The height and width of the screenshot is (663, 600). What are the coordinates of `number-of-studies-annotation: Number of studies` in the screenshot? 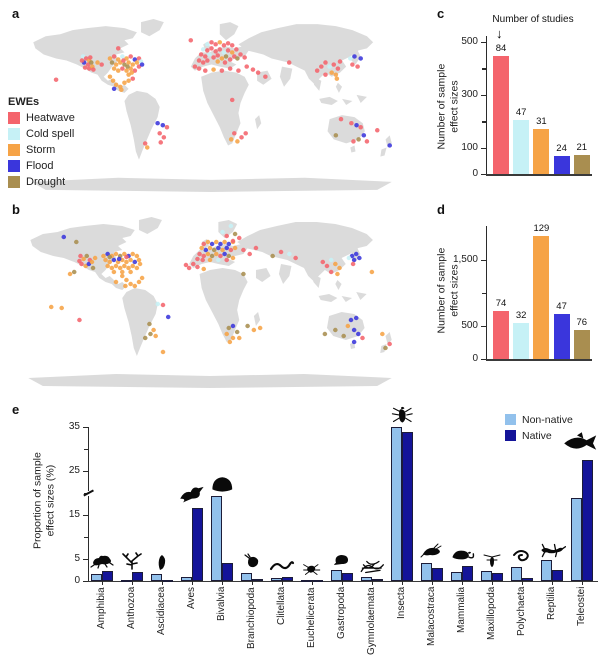 It's located at (533, 19).